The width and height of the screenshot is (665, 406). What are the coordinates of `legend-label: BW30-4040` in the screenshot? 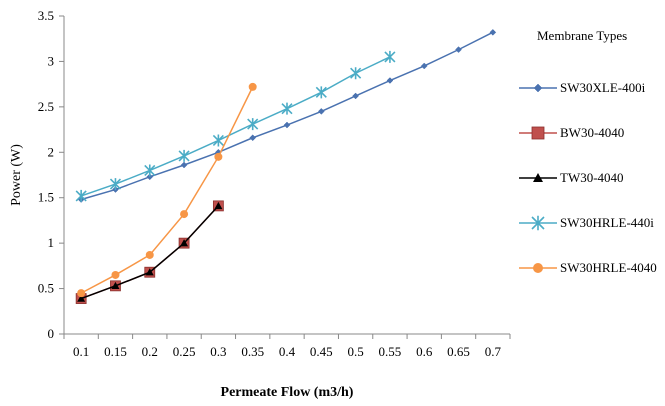 It's located at (592, 132).